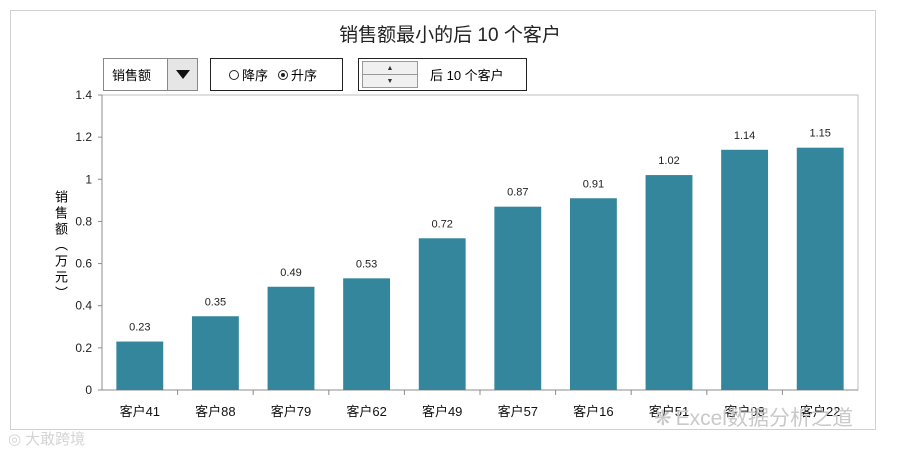 The width and height of the screenshot is (900, 457). I want to click on watermark-right: ❋ Excel数据分析之道, so click(753, 417).